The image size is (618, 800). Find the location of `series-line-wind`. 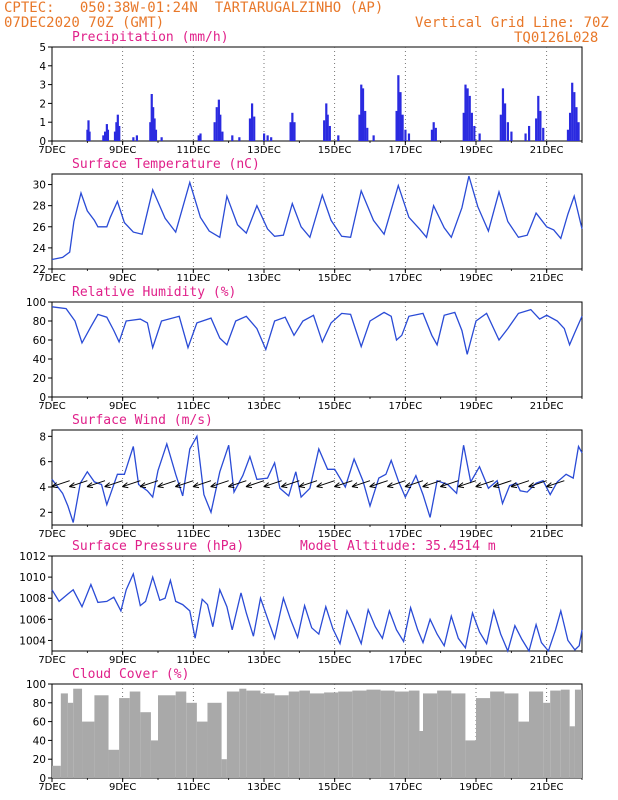

series-line-wind is located at coordinates (317, 478).